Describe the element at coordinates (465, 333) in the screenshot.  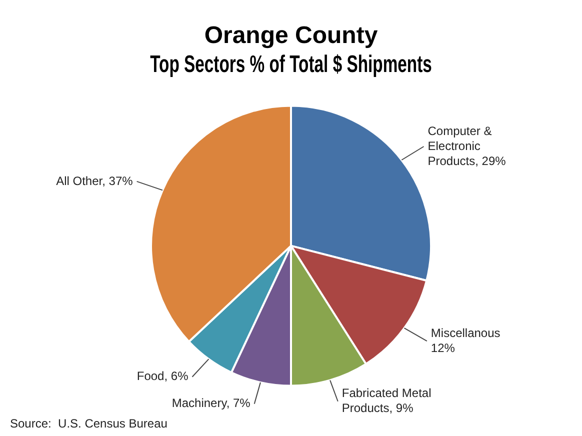
I see `slice-label: Miscellanous` at that location.